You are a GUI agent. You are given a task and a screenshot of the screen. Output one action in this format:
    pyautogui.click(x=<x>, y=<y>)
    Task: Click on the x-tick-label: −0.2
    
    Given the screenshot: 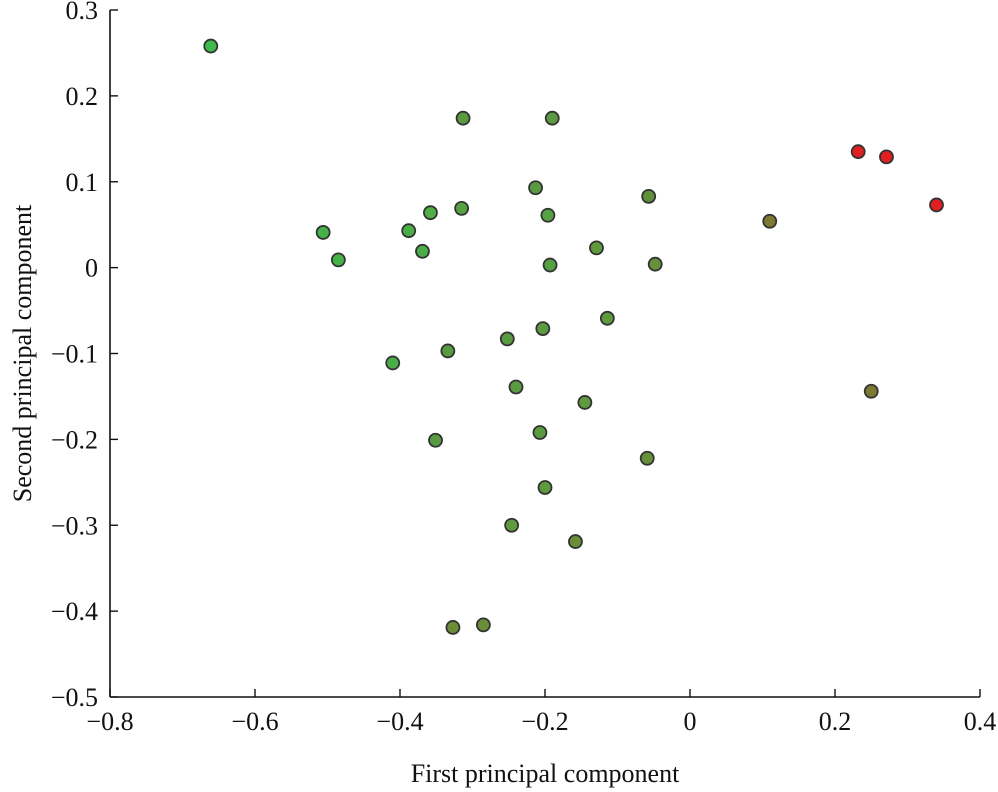 What is the action you would take?
    pyautogui.click(x=544, y=721)
    